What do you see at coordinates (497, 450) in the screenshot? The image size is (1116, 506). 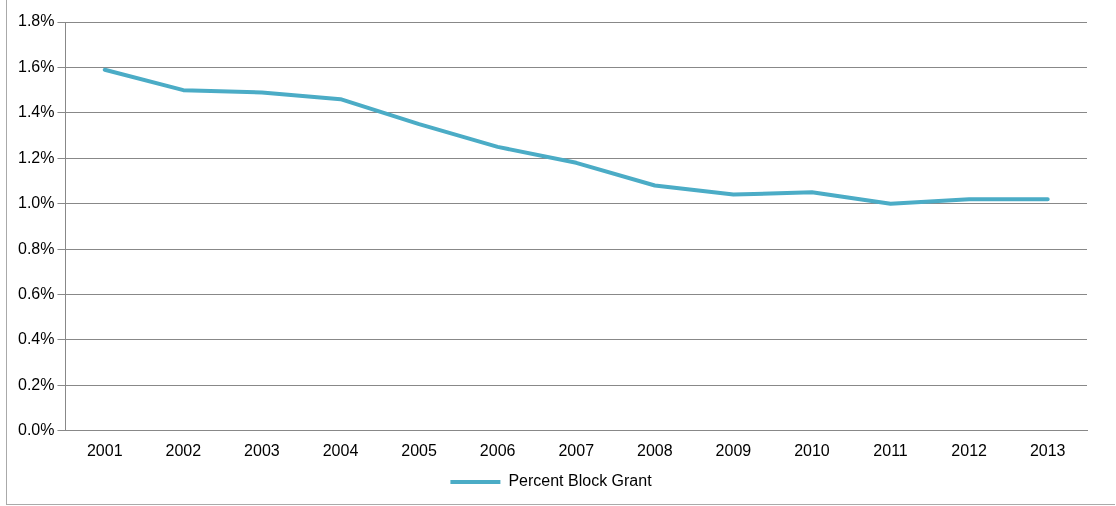 I see `x-tick-label: 2006` at bounding box center [497, 450].